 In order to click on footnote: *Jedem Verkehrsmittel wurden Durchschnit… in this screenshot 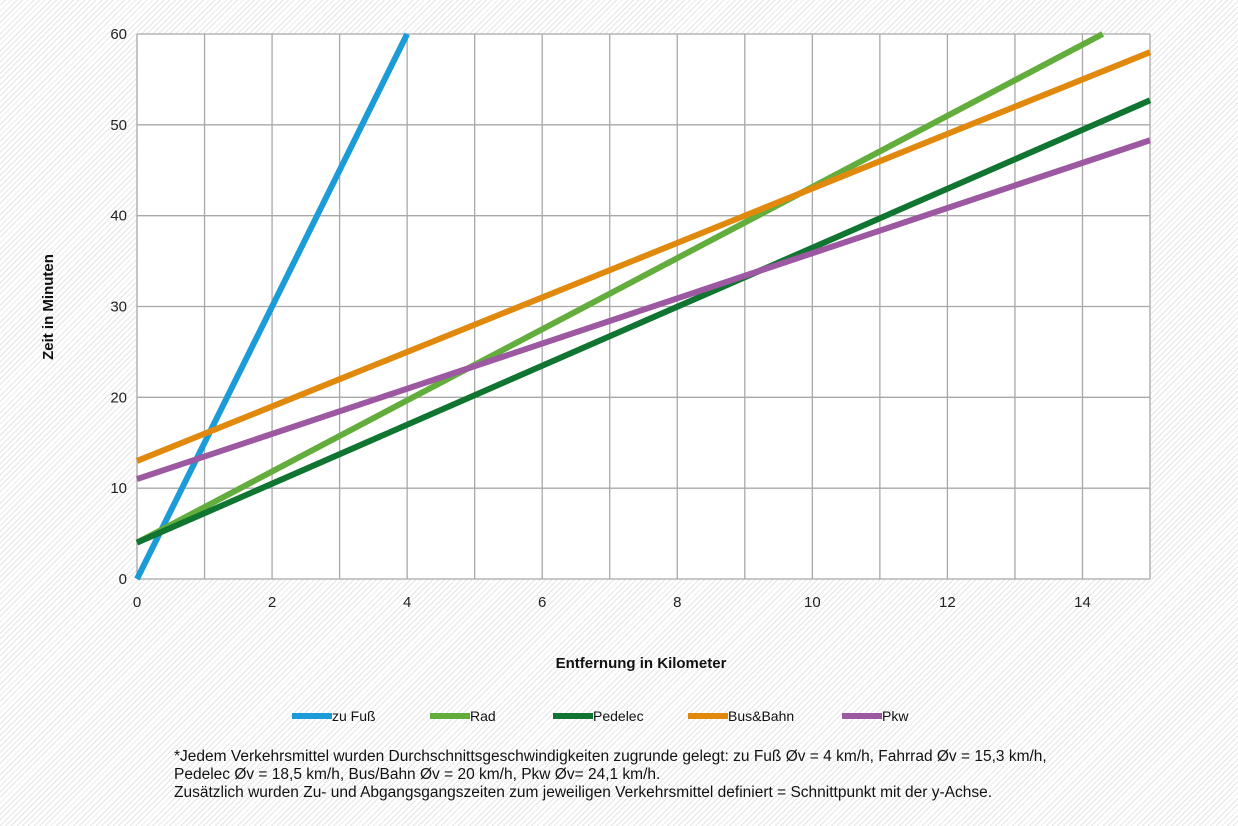, I will do `click(704, 775)`.